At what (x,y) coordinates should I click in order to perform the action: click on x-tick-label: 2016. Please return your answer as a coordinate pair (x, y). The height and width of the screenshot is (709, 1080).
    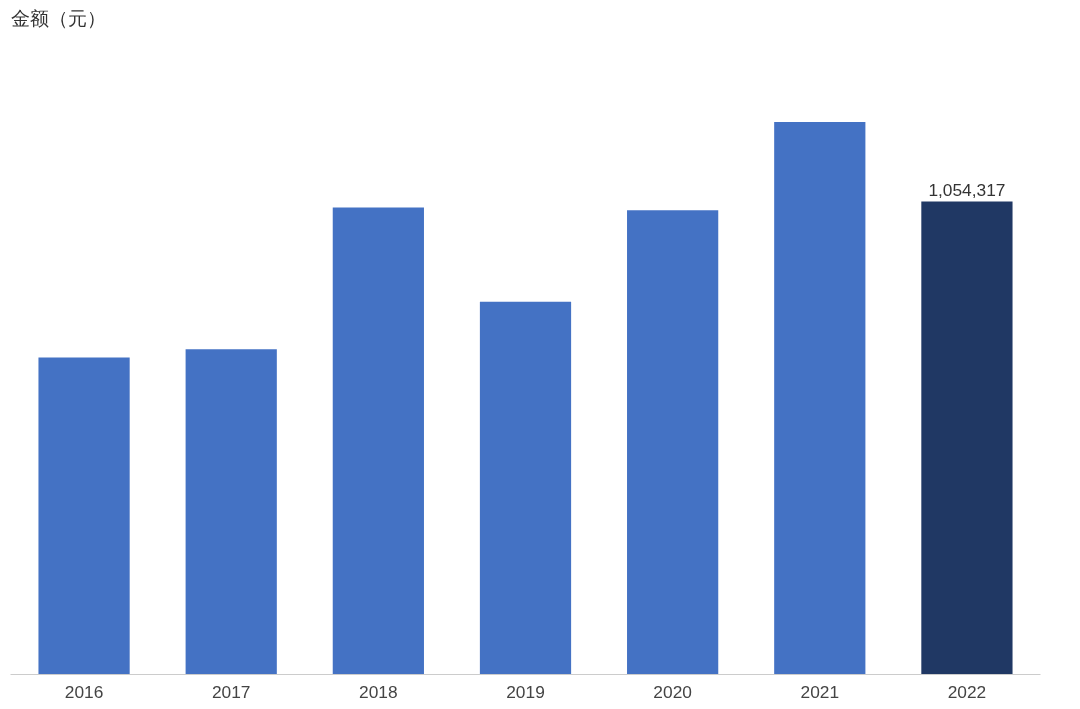
    Looking at the image, I should click on (84, 691).